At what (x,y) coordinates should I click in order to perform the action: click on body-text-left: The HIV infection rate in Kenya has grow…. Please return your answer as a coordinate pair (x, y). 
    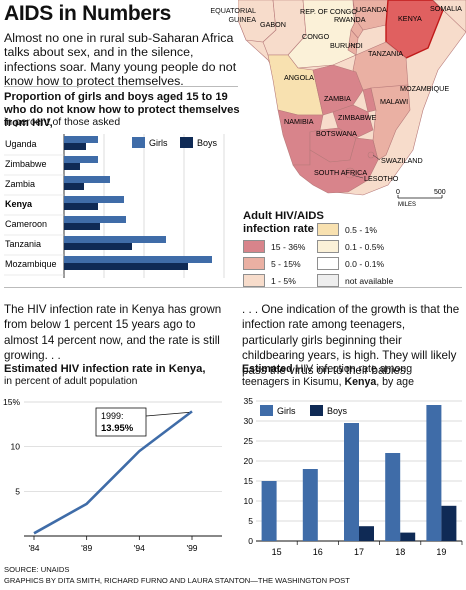
    Looking at the image, I should click on (113, 332).